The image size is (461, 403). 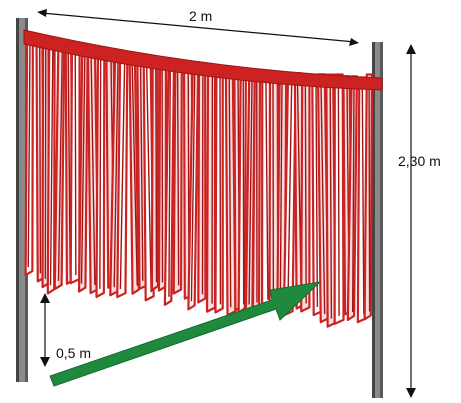 I want to click on clearance-dimension: 0,5 m, so click(x=65, y=330).